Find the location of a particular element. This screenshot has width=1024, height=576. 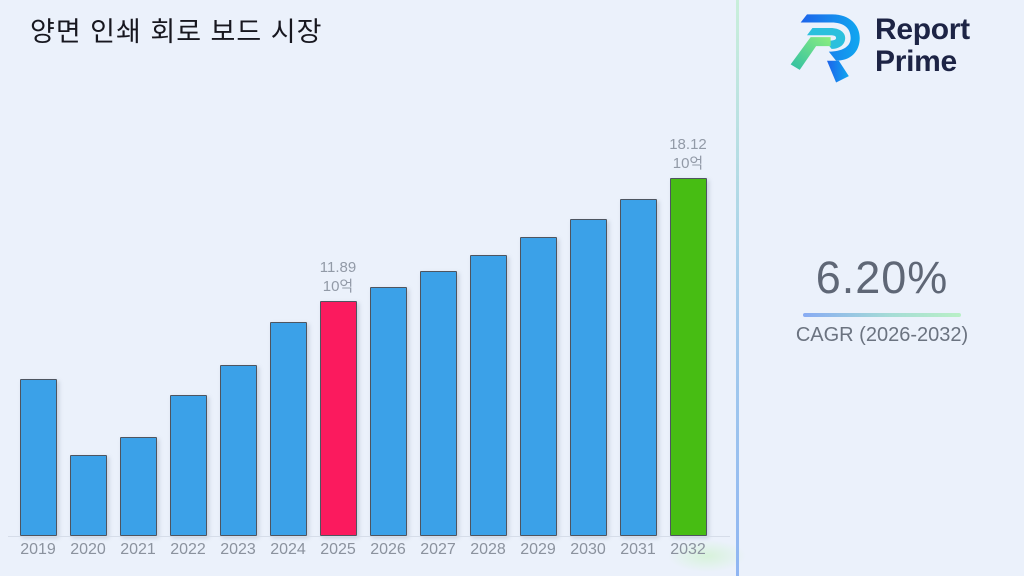

cagr-underline is located at coordinates (882, 315).